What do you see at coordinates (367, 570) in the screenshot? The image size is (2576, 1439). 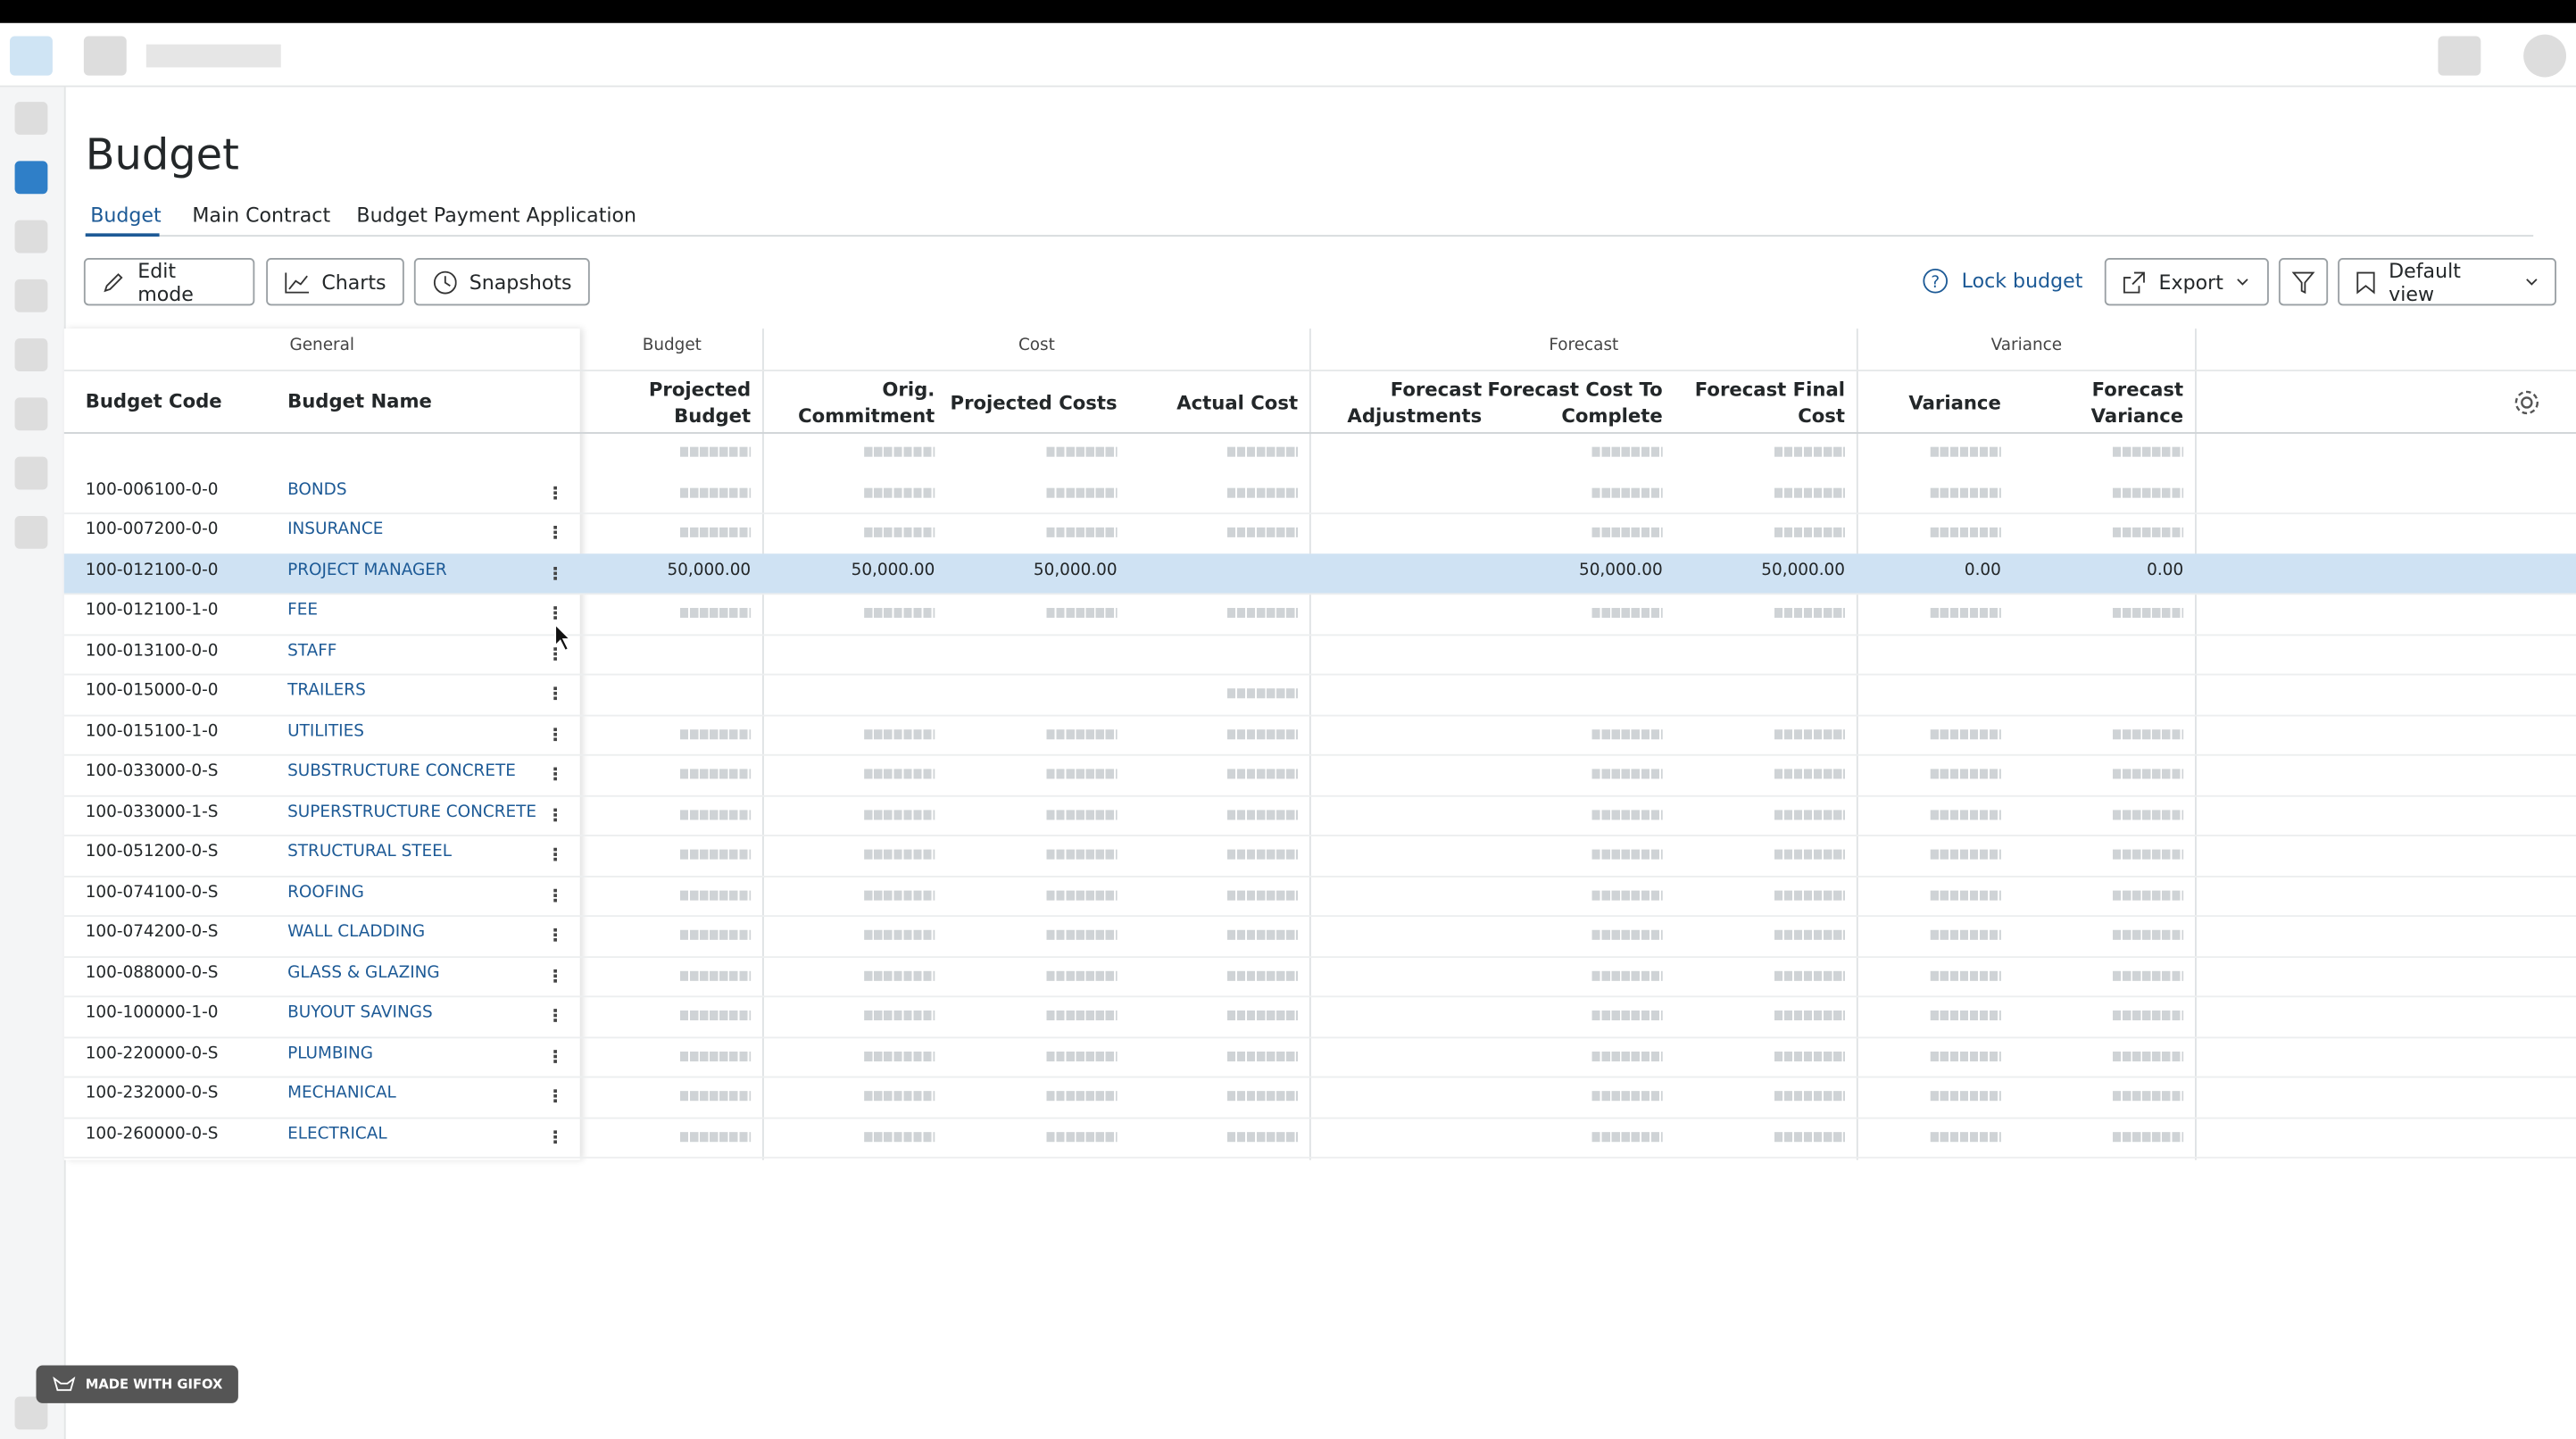 I see `budget-name: PROJECT MANAGER` at bounding box center [367, 570].